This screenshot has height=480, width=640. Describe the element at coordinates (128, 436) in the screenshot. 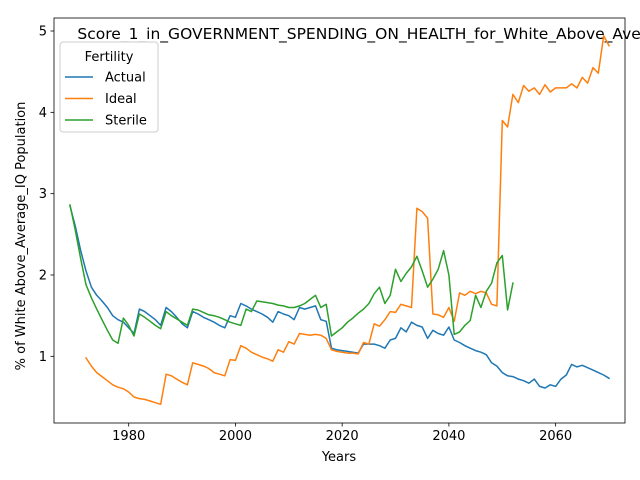

I see `x-tick-label: 1980` at that location.